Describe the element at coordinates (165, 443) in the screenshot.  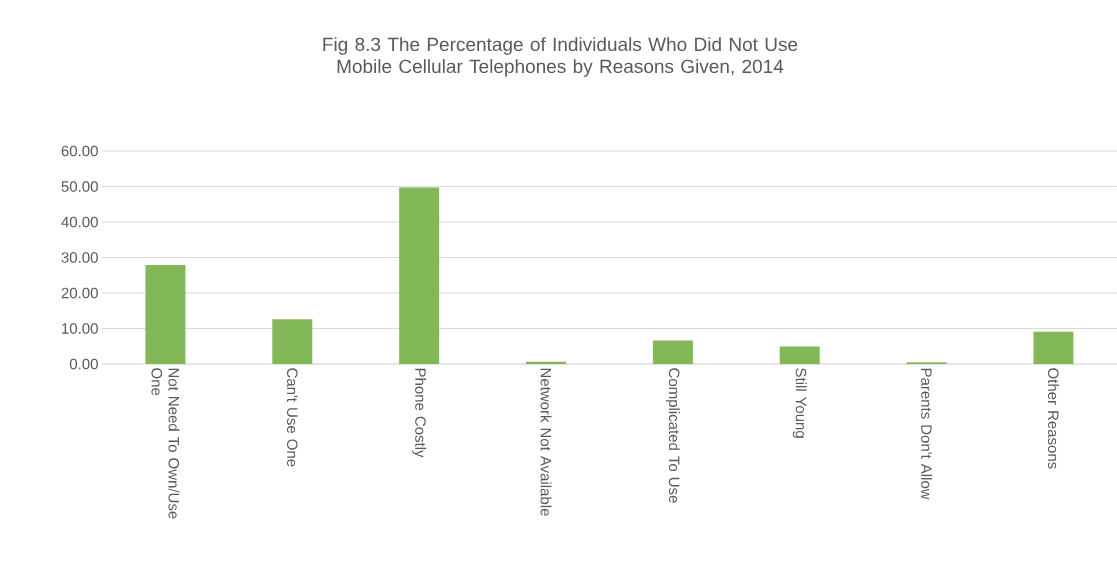
I see `x-tick-label: Not Need To Own/Use One` at that location.